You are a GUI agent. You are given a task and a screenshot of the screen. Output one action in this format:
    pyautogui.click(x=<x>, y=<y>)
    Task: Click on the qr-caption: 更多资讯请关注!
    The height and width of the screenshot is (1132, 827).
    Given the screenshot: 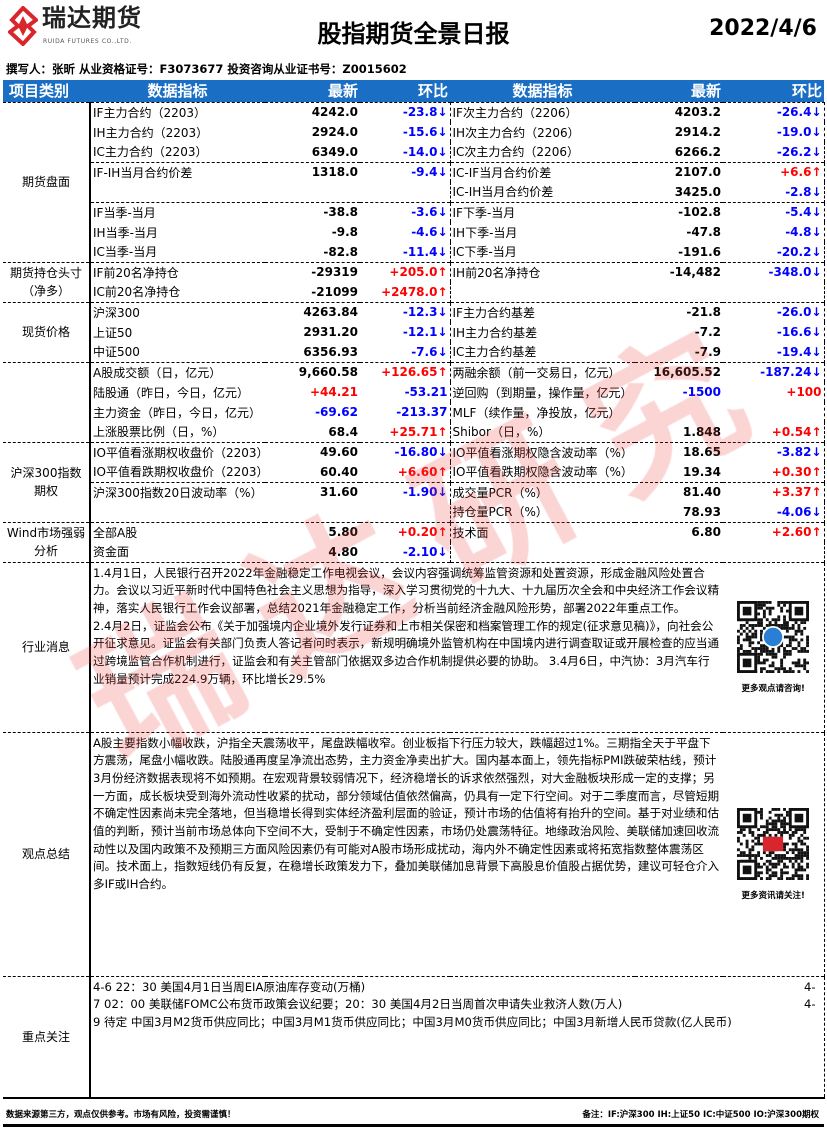 What is the action you would take?
    pyautogui.click(x=773, y=895)
    